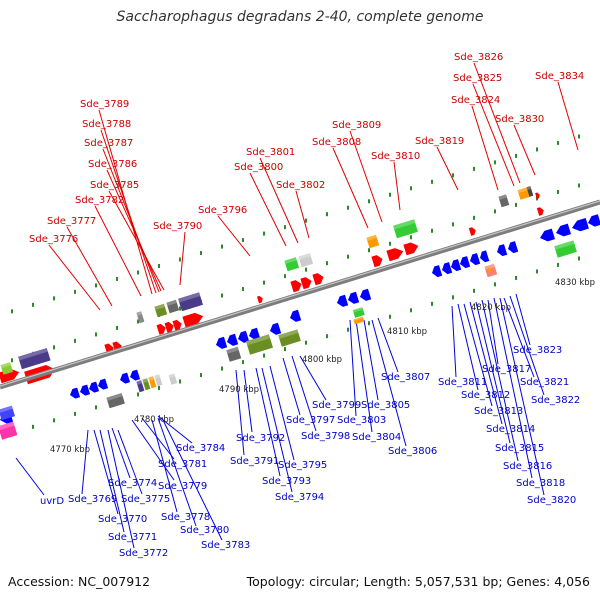 This screenshot has height=600, width=600. What do you see at coordinates (99, 200) in the screenshot?
I see `gene-label-forward: Sde_3782` at bounding box center [99, 200].